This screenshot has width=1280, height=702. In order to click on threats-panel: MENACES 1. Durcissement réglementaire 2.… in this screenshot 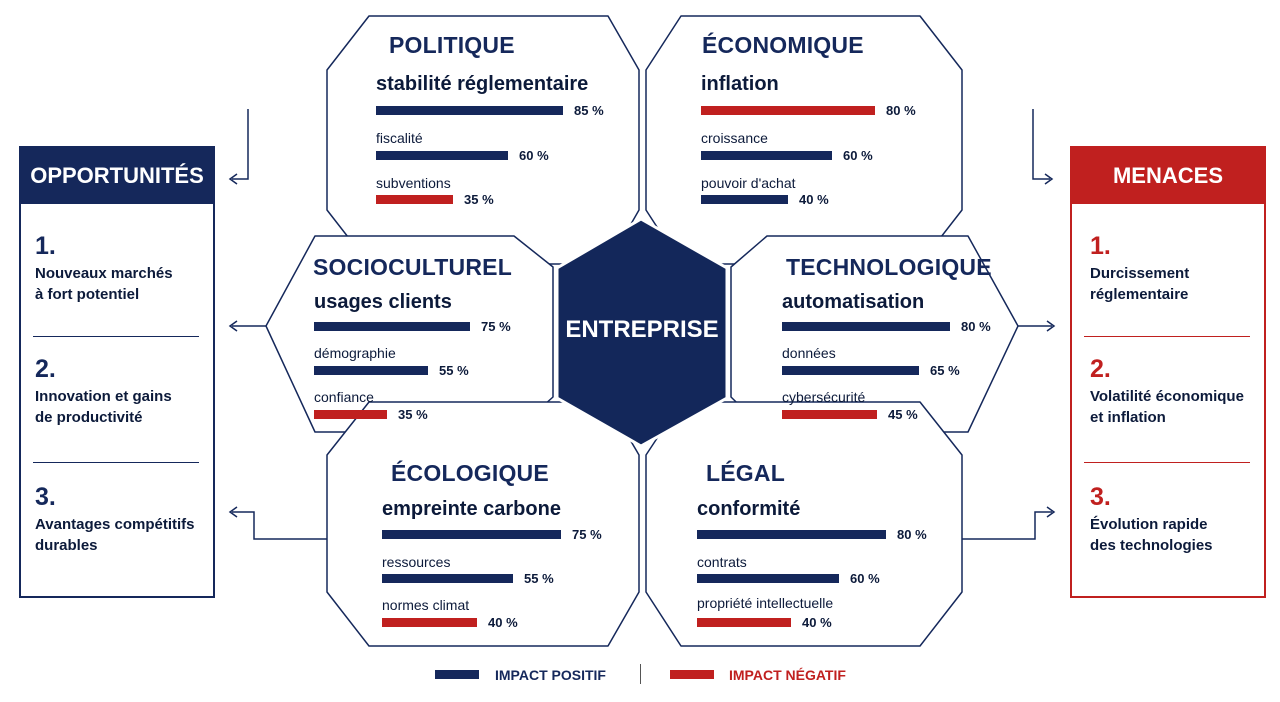, I will do `click(1168, 372)`.